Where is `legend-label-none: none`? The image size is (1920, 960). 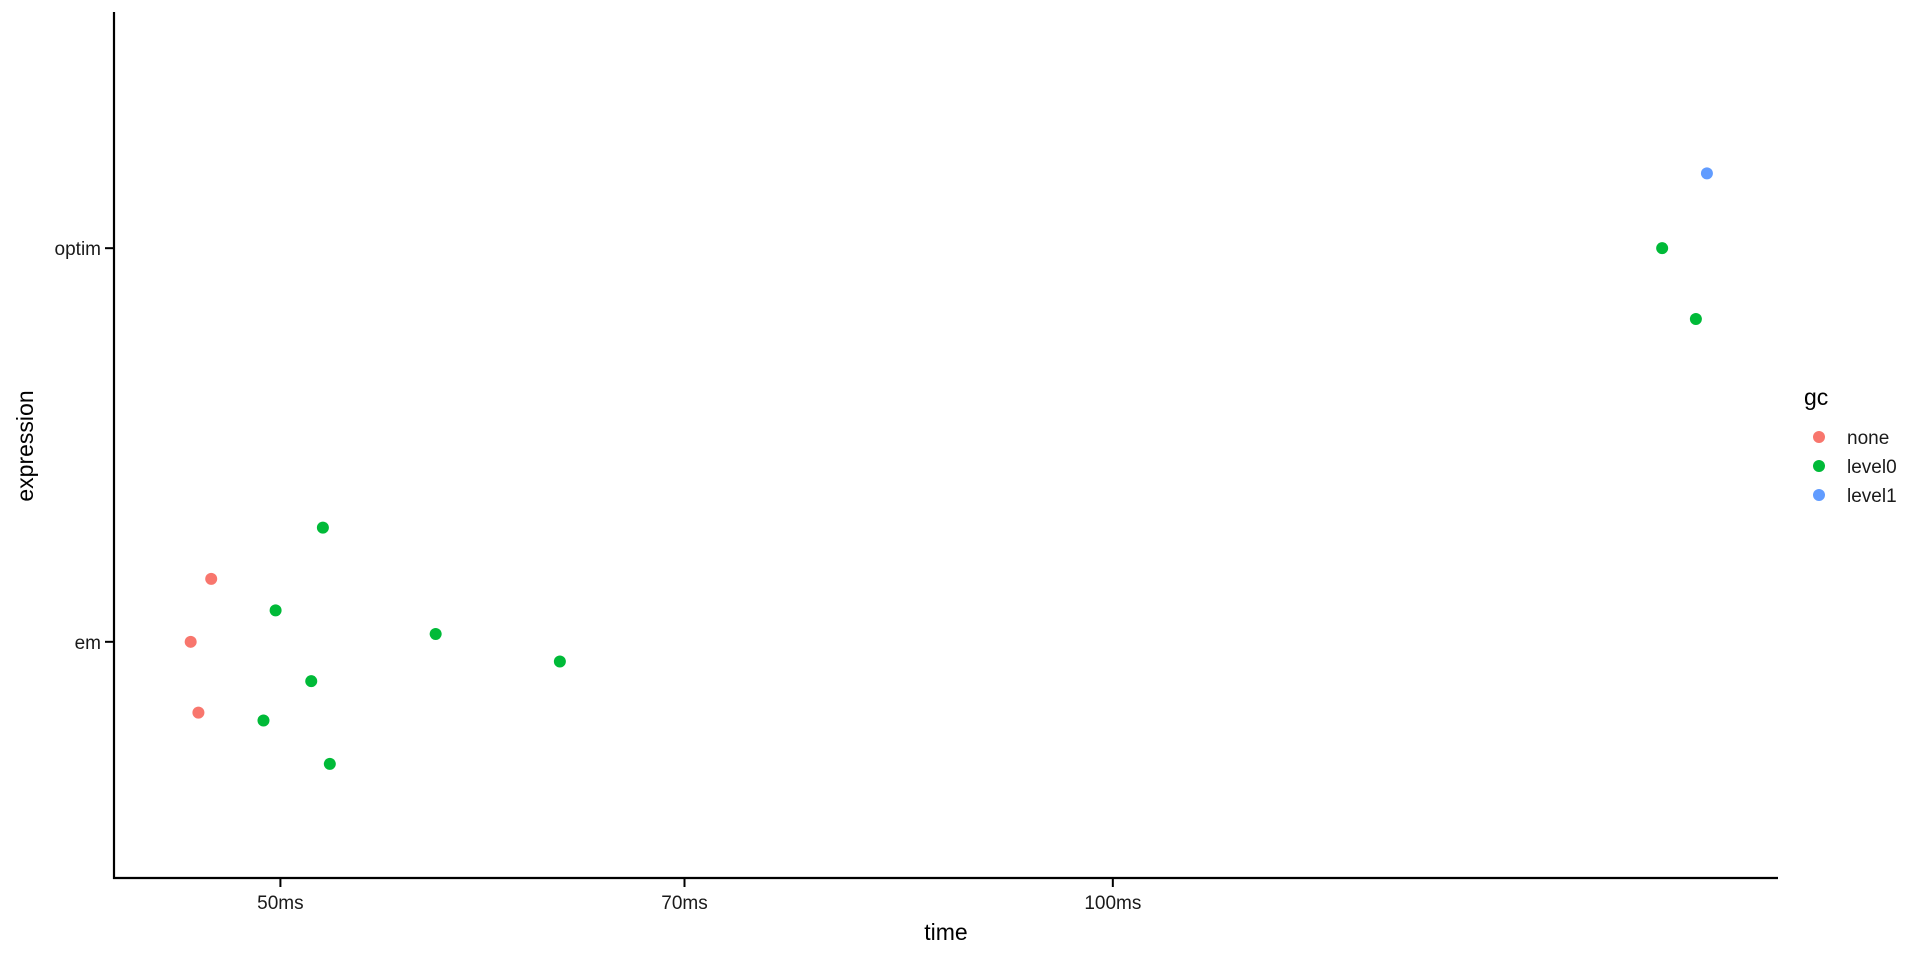
legend-label-none: none is located at coordinates (1868, 438).